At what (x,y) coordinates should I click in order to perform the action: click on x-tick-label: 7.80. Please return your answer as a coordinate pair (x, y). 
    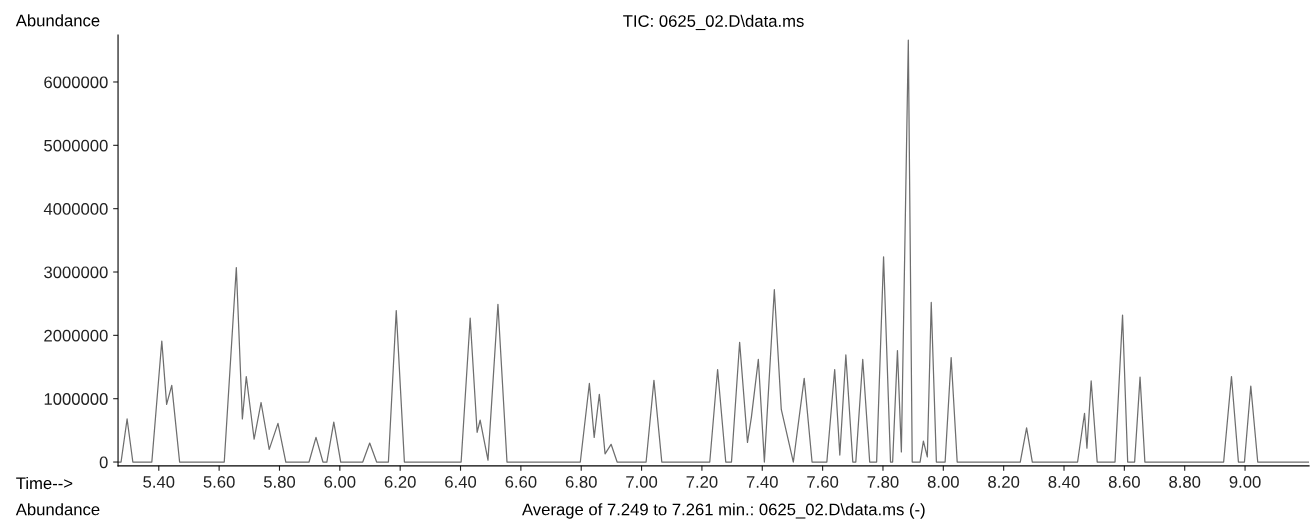
    Looking at the image, I should click on (883, 482).